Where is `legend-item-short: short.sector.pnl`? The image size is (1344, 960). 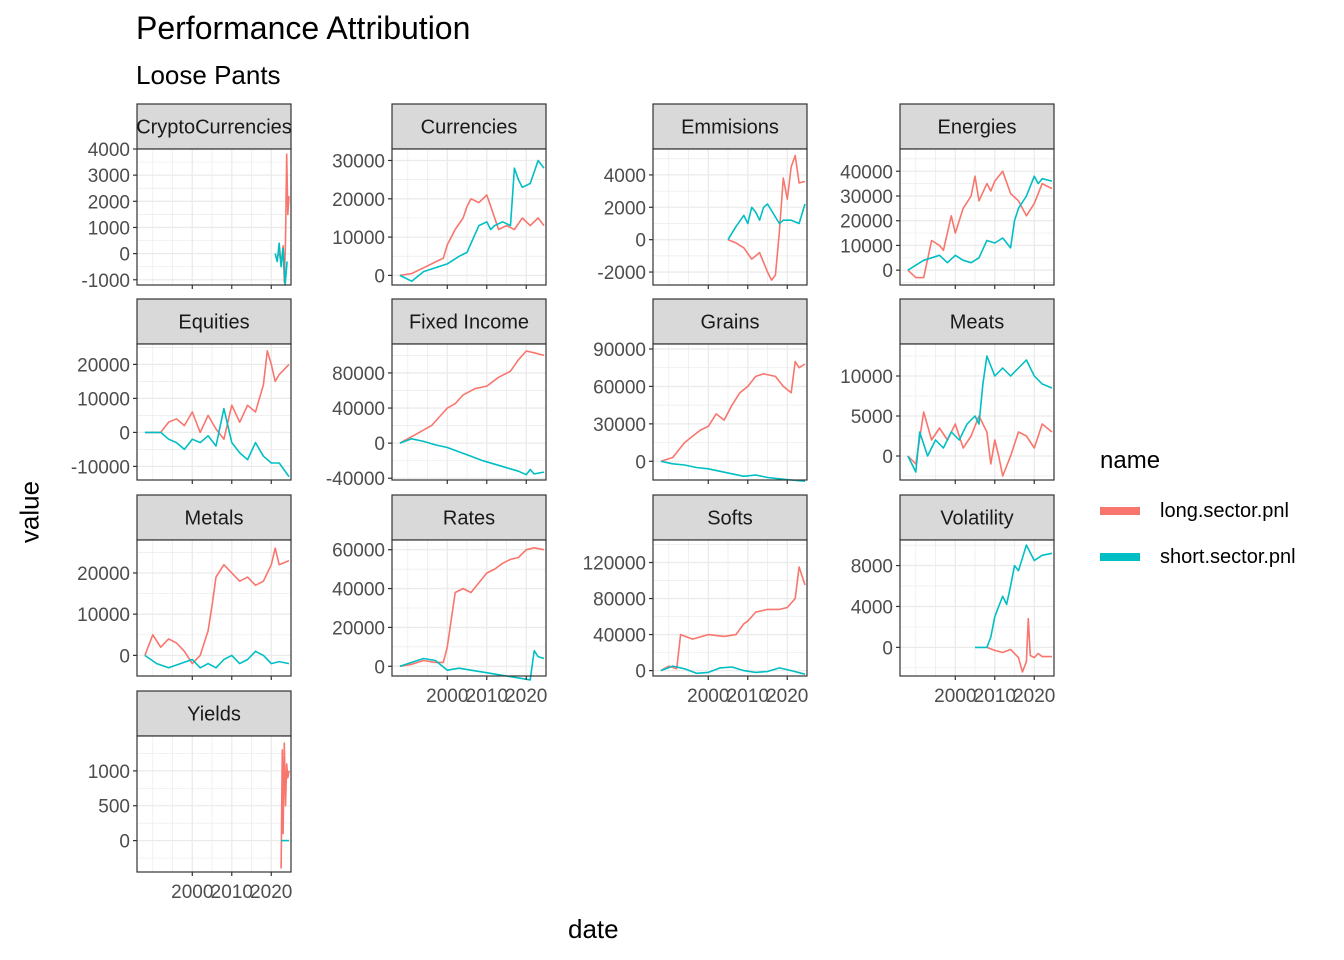 legend-item-short: short.sector.pnl is located at coordinates (1198, 557).